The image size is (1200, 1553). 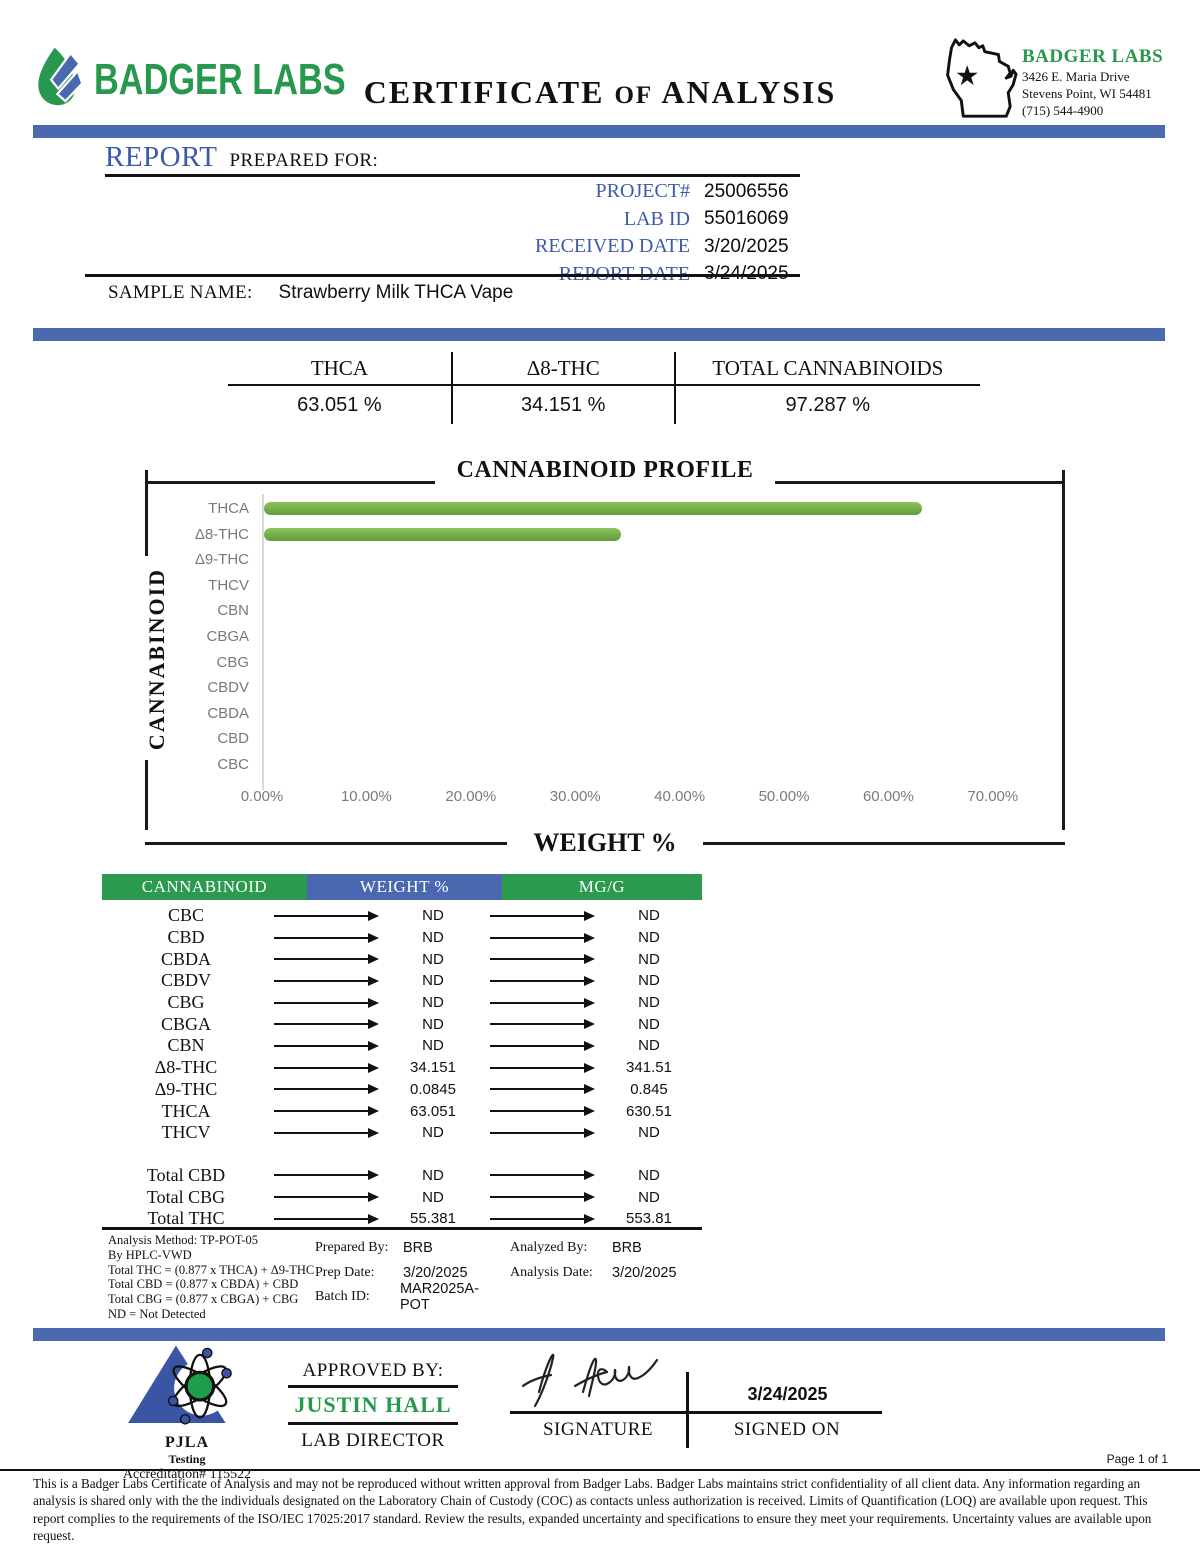 What do you see at coordinates (1063, 650) in the screenshot?
I see `chart-right-border` at bounding box center [1063, 650].